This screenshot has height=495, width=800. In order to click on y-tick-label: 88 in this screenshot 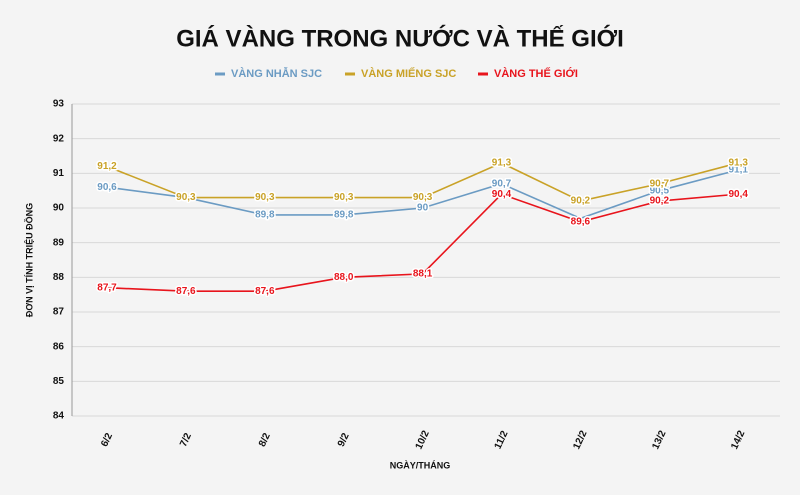, I will do `click(59, 277)`.